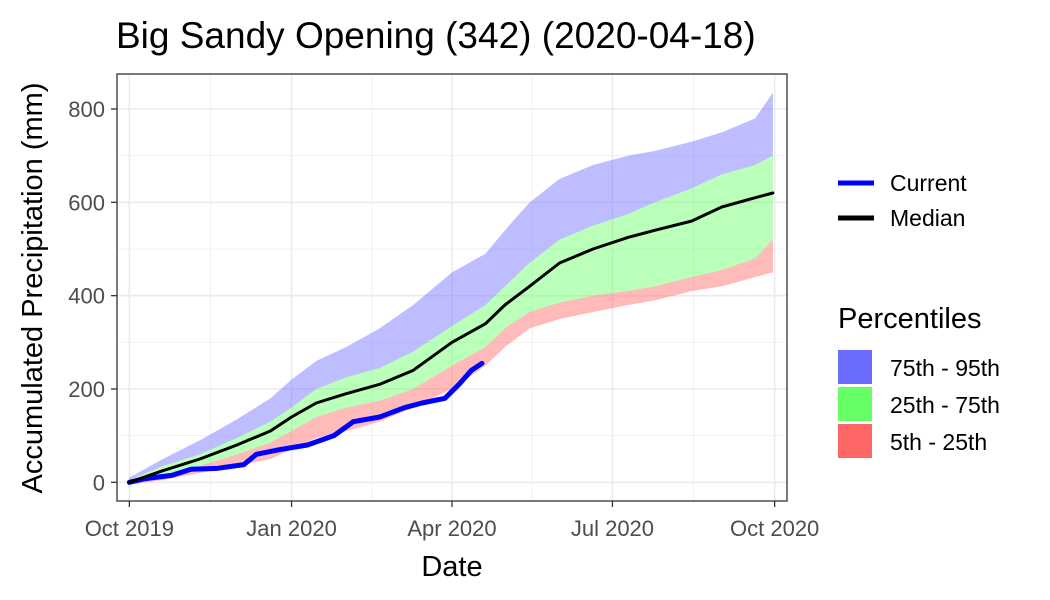 The height and width of the screenshot is (600, 1050). Describe the element at coordinates (305, 422) in the screenshot. I see `line-current` at that location.